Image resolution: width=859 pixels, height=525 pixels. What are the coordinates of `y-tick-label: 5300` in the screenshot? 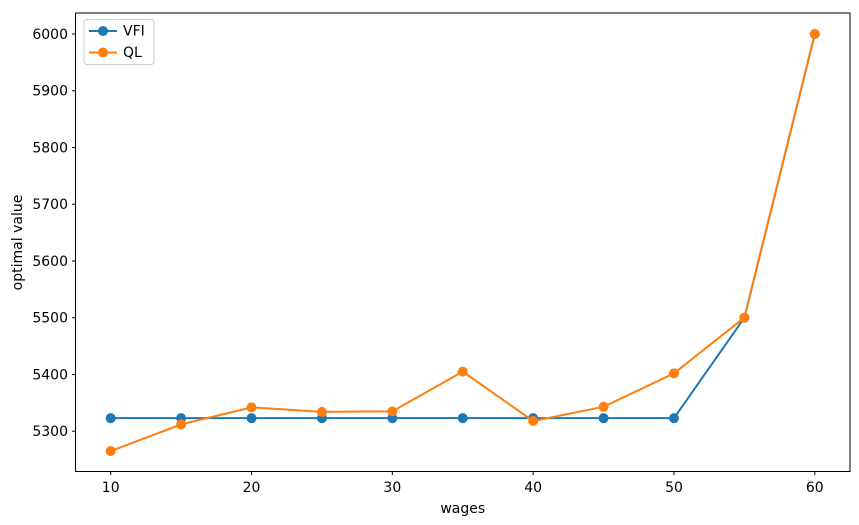 It's located at (50, 432).